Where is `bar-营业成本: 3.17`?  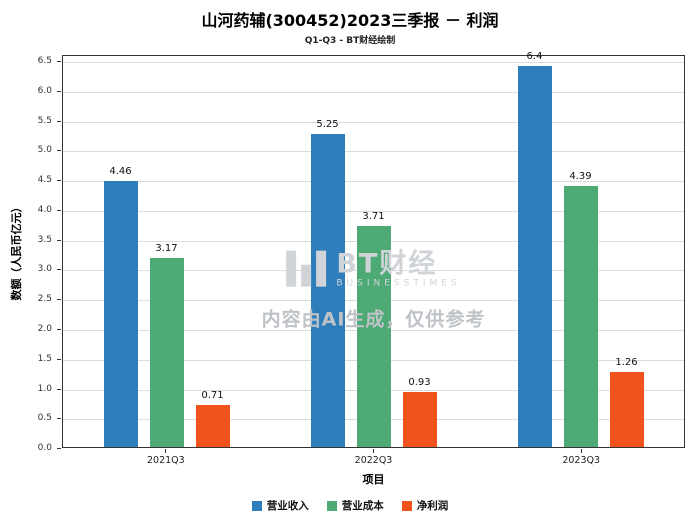 bar-营业成本: 3.17 is located at coordinates (166, 345).